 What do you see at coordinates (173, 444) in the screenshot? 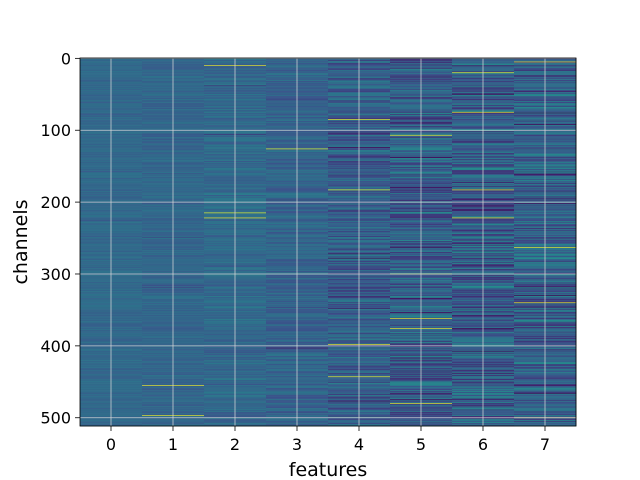
I see `x-tick-label: 1` at bounding box center [173, 444].